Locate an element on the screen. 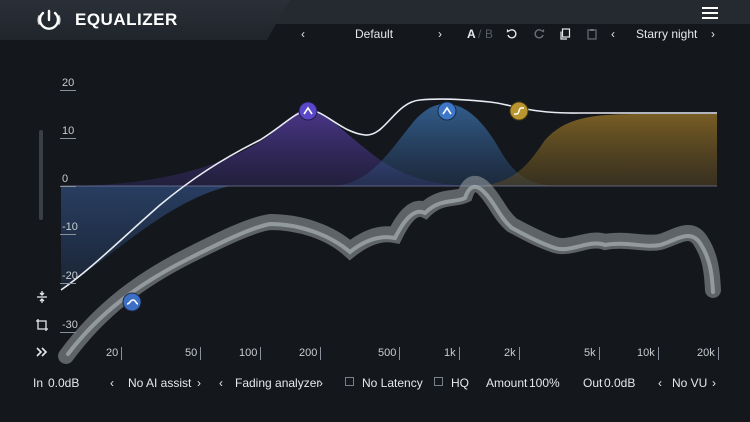 The width and height of the screenshot is (750, 422). no-latency-checkbox: No Latency is located at coordinates (384, 383).